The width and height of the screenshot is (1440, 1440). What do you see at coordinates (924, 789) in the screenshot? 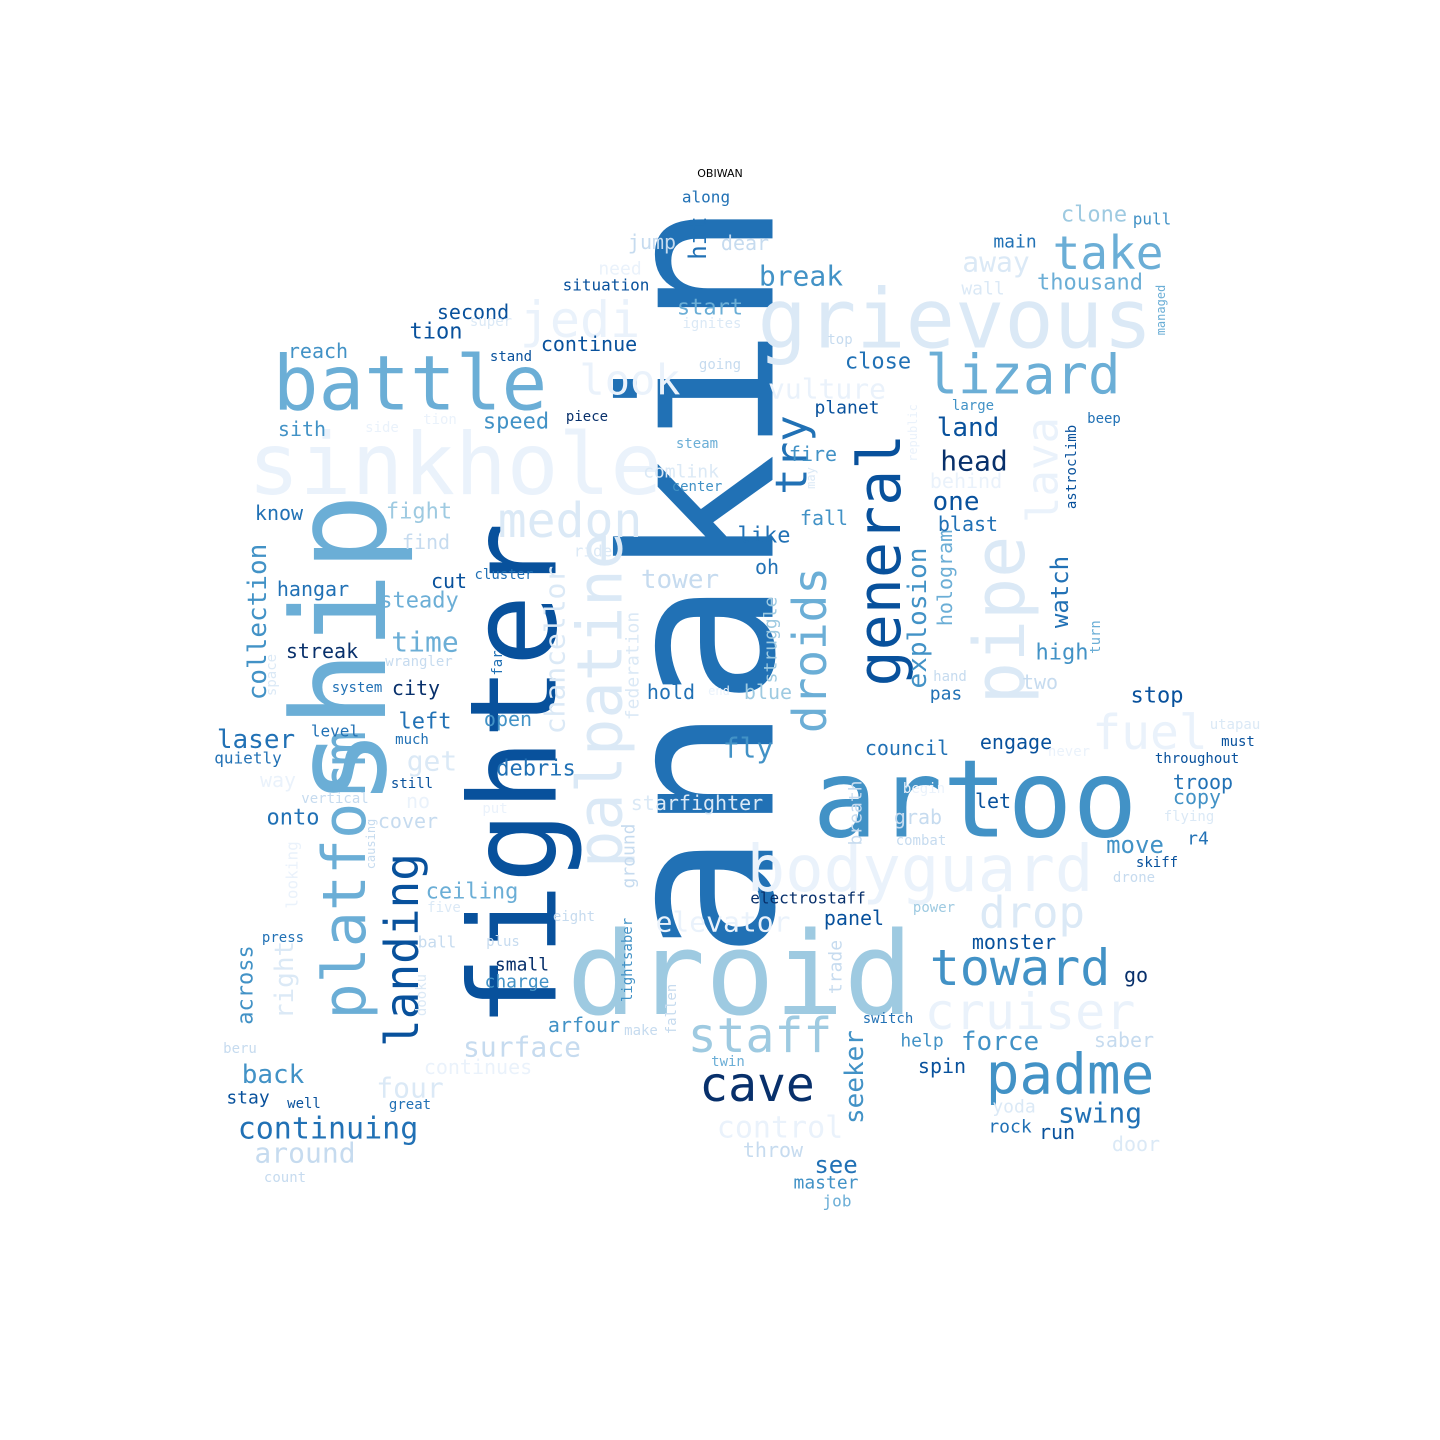
I see `cloud-word-begin: begin` at bounding box center [924, 789].